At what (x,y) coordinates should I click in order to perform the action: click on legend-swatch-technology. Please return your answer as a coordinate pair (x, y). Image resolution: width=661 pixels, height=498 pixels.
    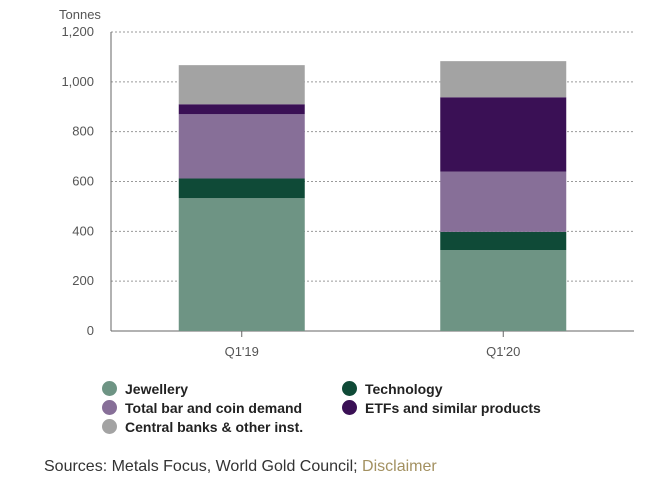
    Looking at the image, I should click on (349, 388).